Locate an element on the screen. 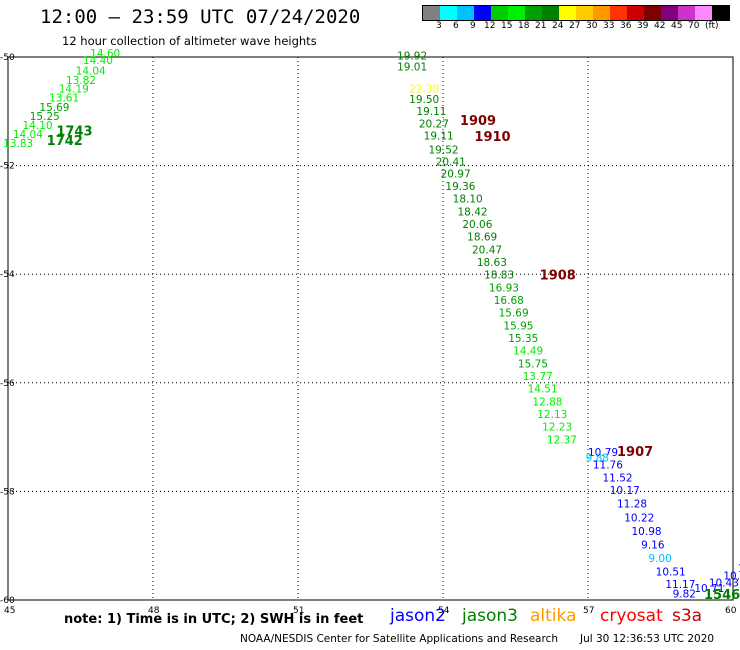 The height and width of the screenshot is (650, 740). wave-height-label: 16.68 is located at coordinates (509, 301).